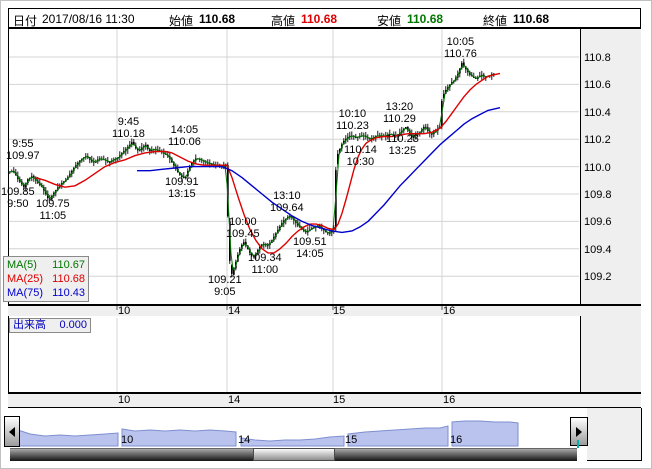 This screenshot has width=652, height=469. I want to click on price-annotation: 10:00 109.45, so click(243, 228).